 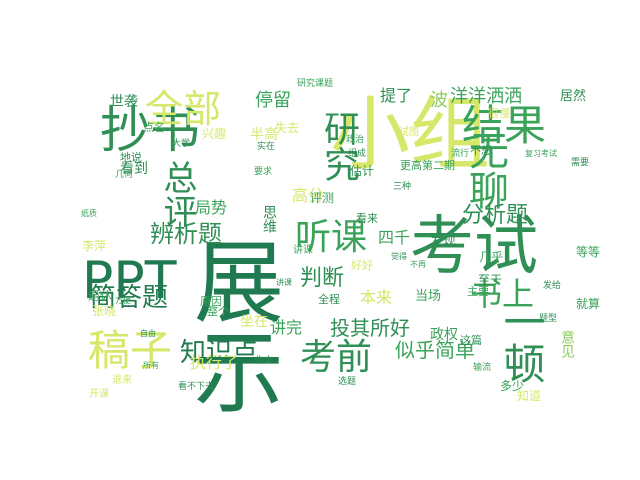 I want to click on cloud-word: 当场, so click(x=428, y=296).